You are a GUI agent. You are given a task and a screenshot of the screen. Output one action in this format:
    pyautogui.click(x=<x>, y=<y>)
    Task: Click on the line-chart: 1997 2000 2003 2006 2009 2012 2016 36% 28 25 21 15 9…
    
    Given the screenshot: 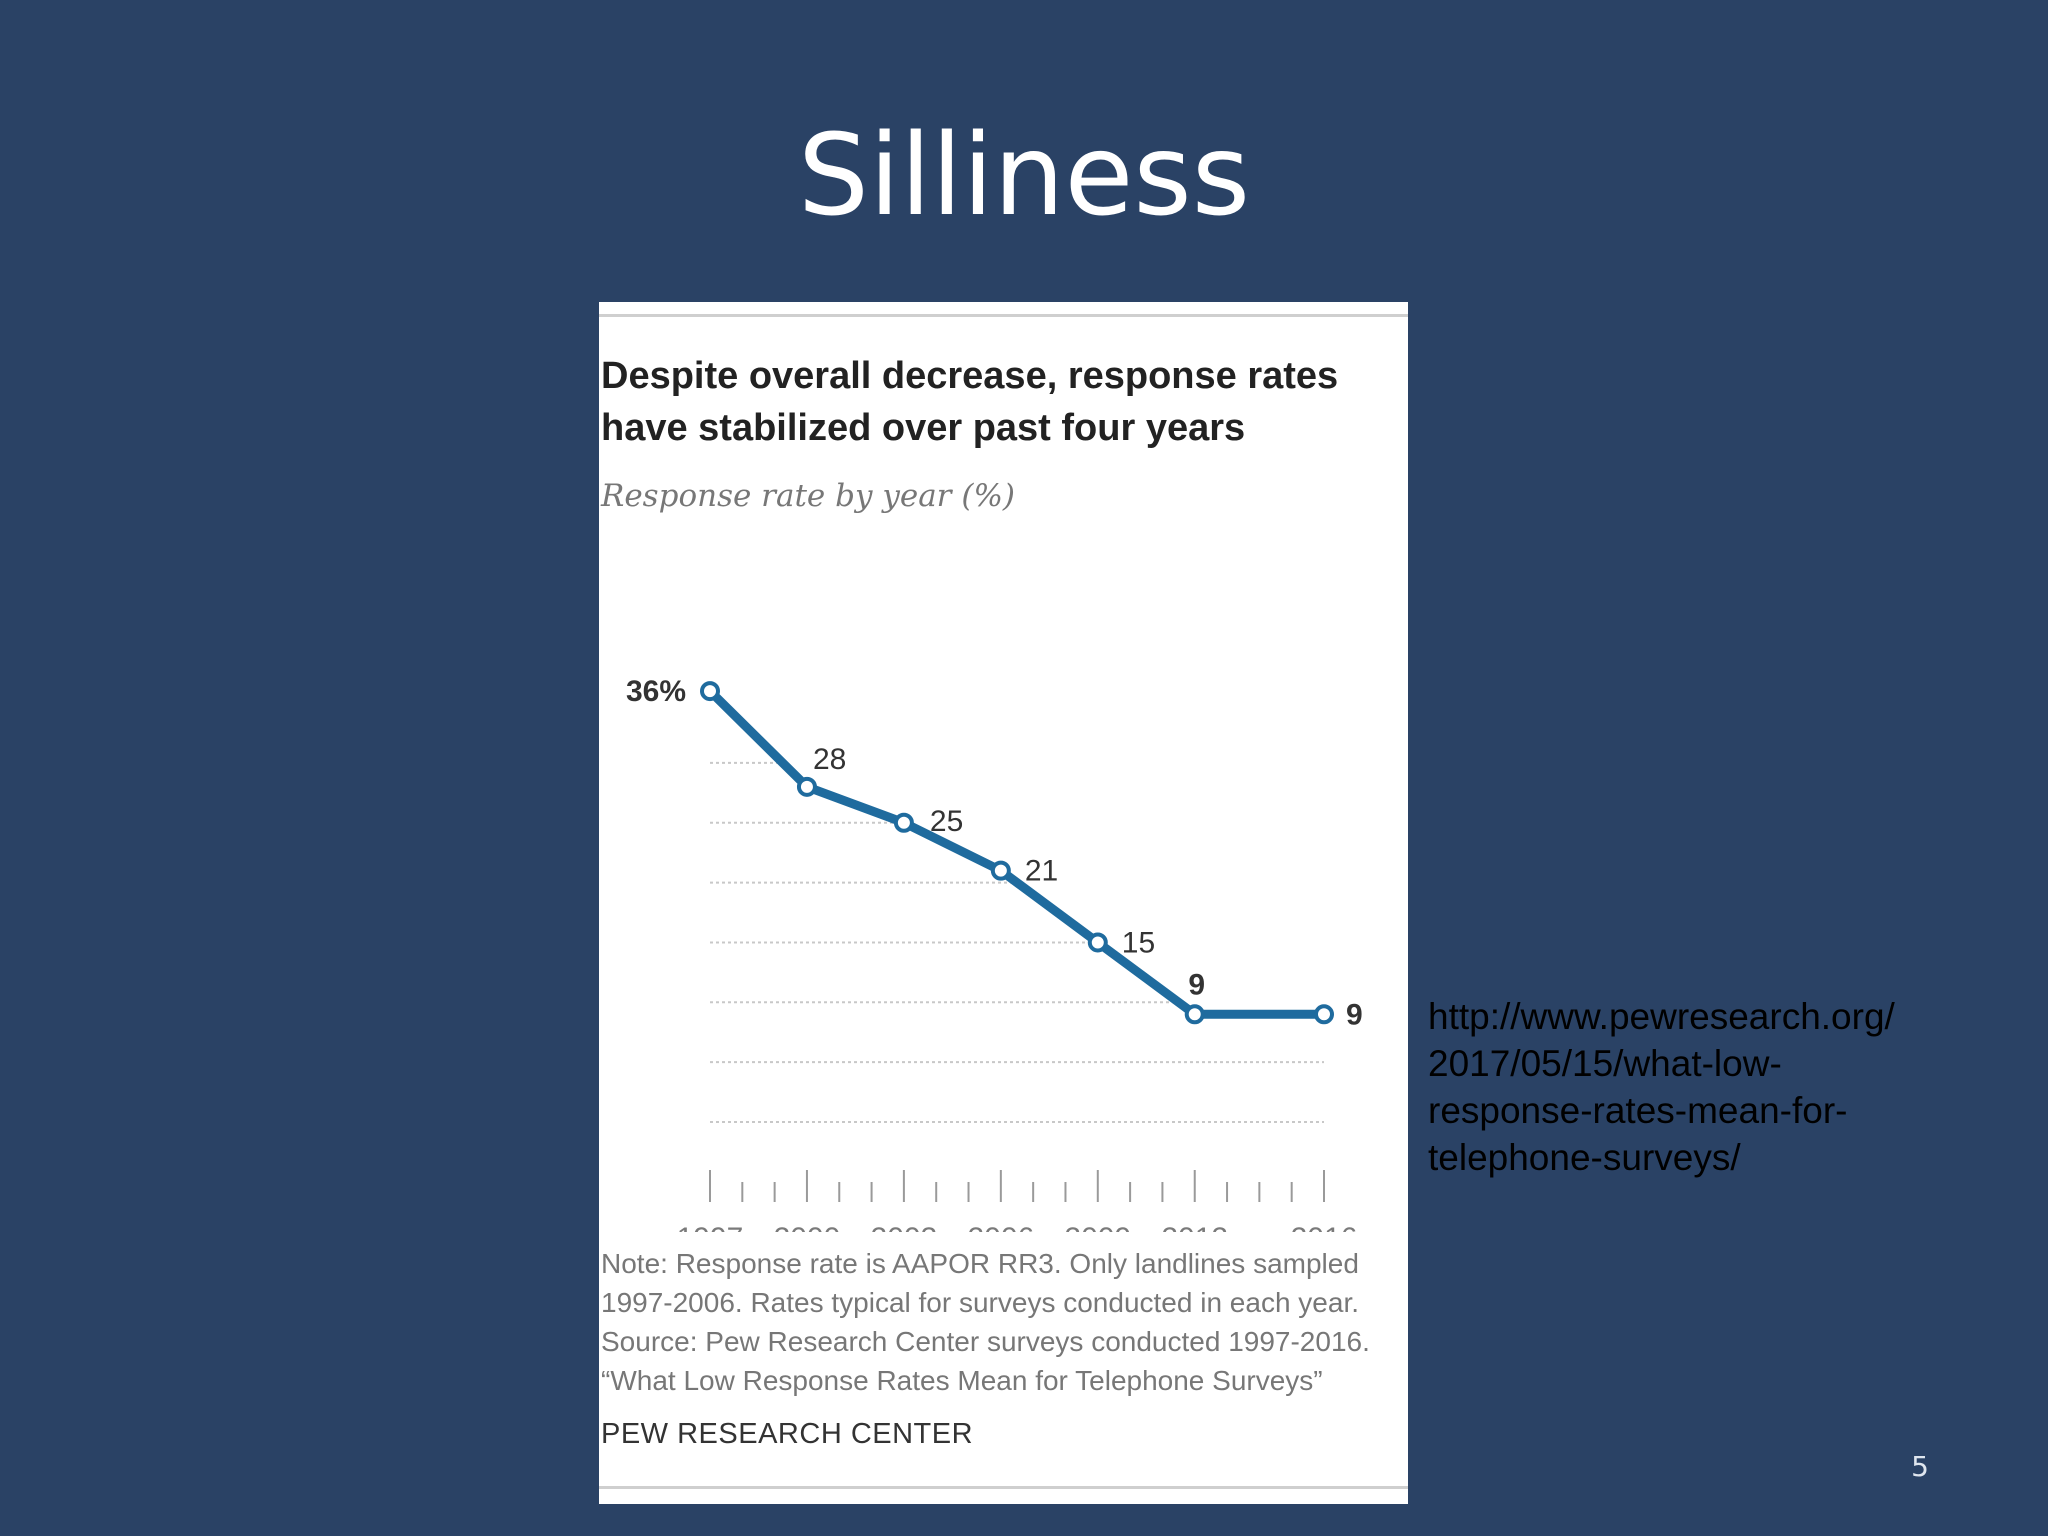 What is the action you would take?
    pyautogui.click(x=994, y=953)
    